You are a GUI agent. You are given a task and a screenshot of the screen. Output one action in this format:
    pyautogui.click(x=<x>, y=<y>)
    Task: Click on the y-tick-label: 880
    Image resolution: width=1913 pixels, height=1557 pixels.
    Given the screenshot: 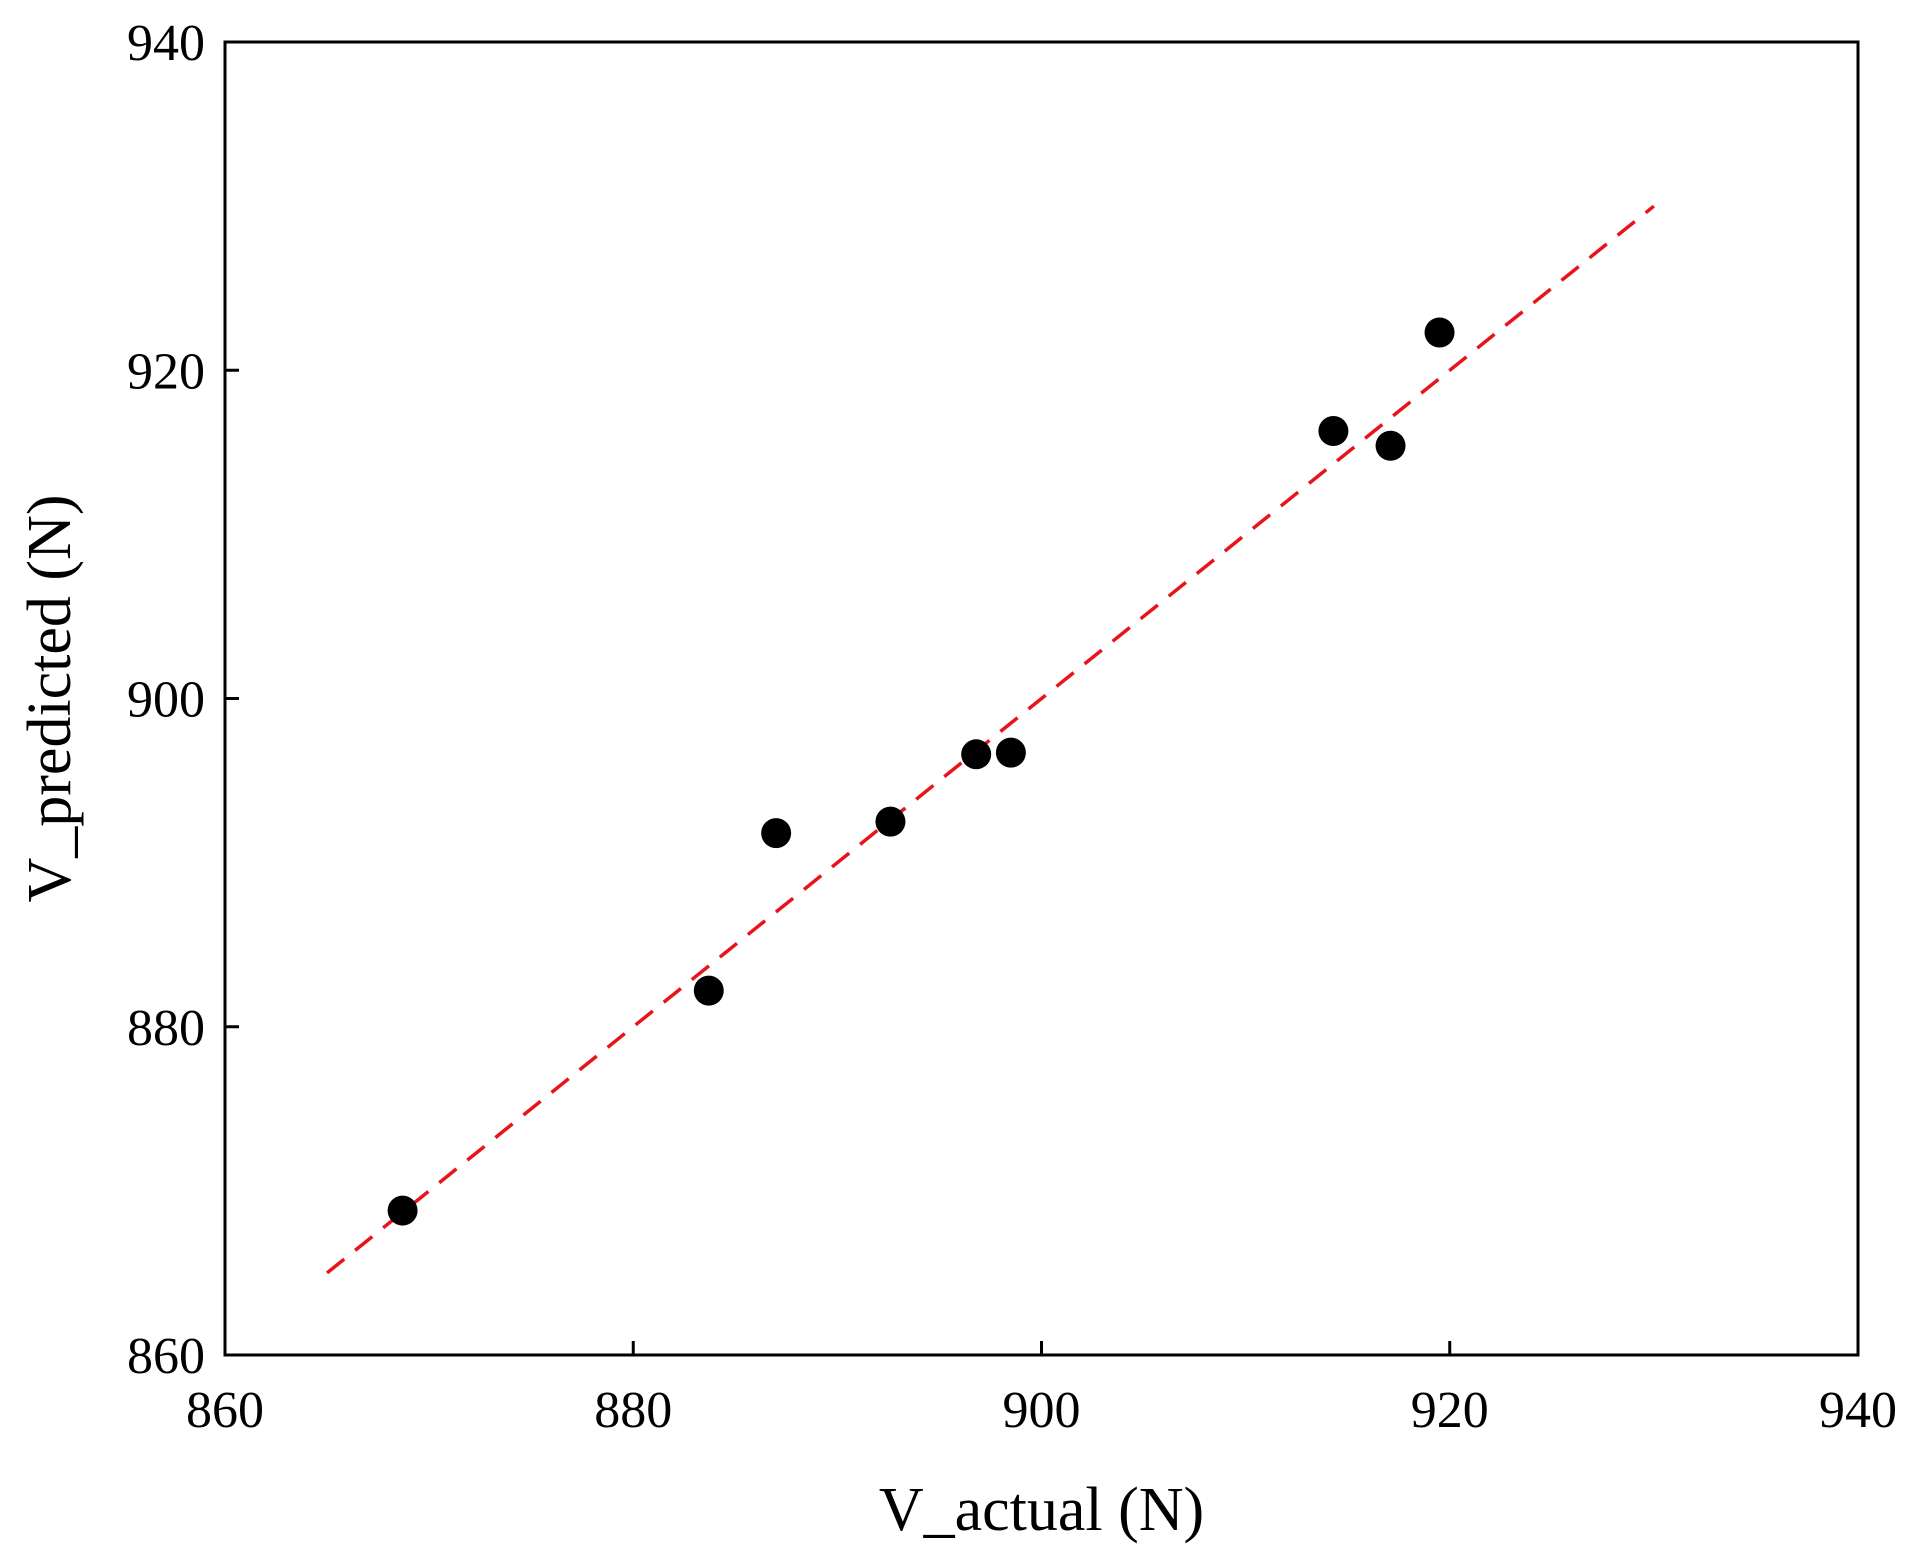 What is the action you would take?
    pyautogui.click(x=166, y=1028)
    